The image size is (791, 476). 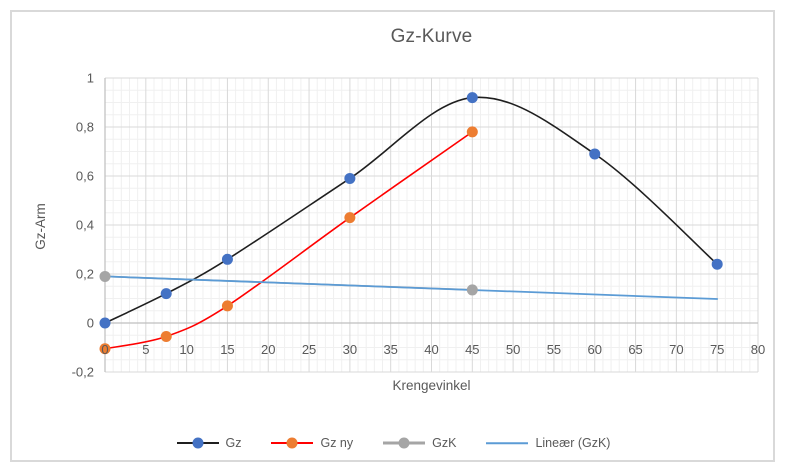 I want to click on x-tick-label: 60, so click(x=595, y=349).